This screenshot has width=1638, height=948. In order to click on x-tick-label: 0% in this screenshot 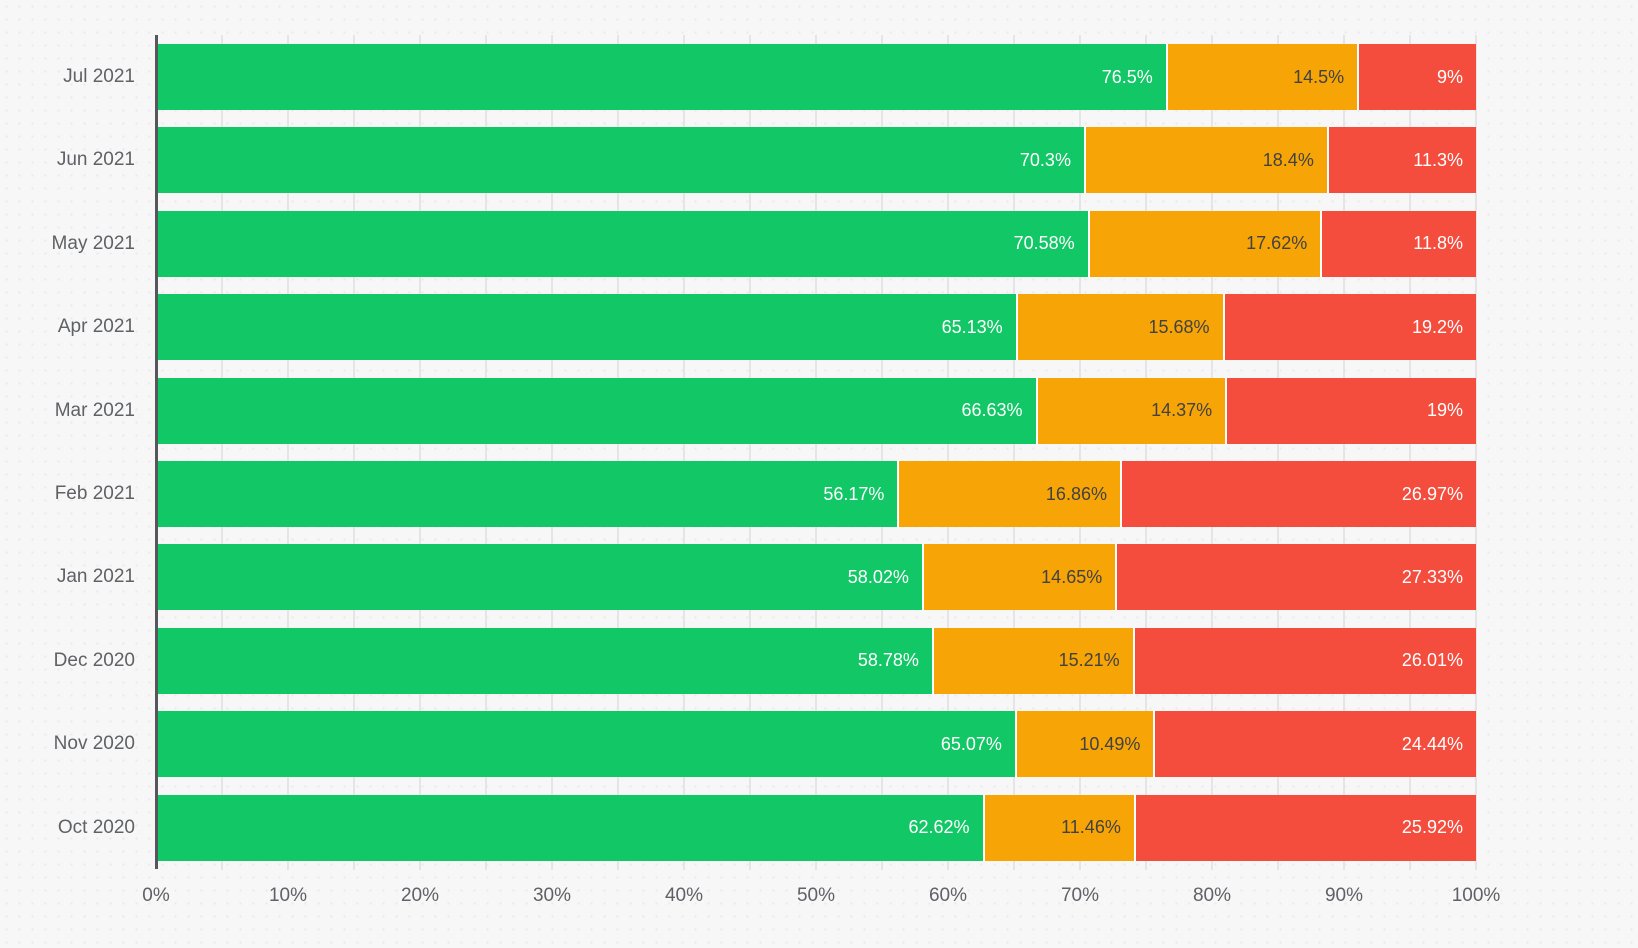, I will do `click(156, 895)`.